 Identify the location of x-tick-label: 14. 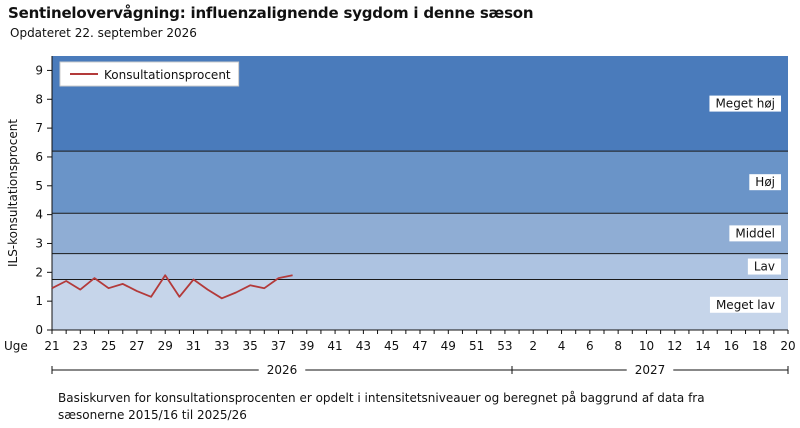
(702, 346).